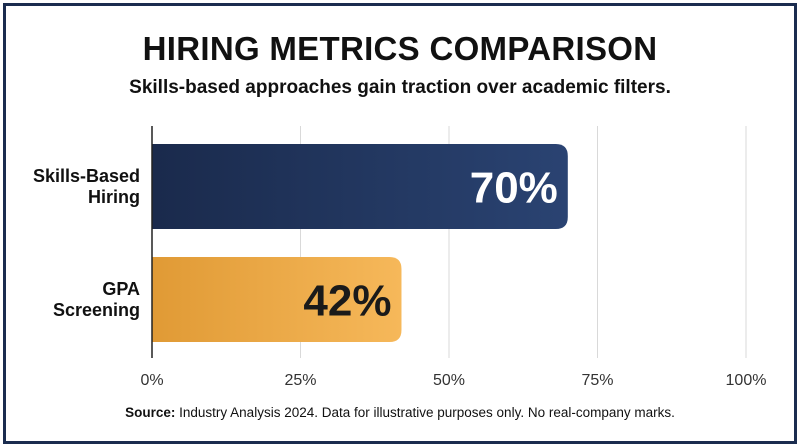  What do you see at coordinates (746, 380) in the screenshot?
I see `x-tick-label: 100%` at bounding box center [746, 380].